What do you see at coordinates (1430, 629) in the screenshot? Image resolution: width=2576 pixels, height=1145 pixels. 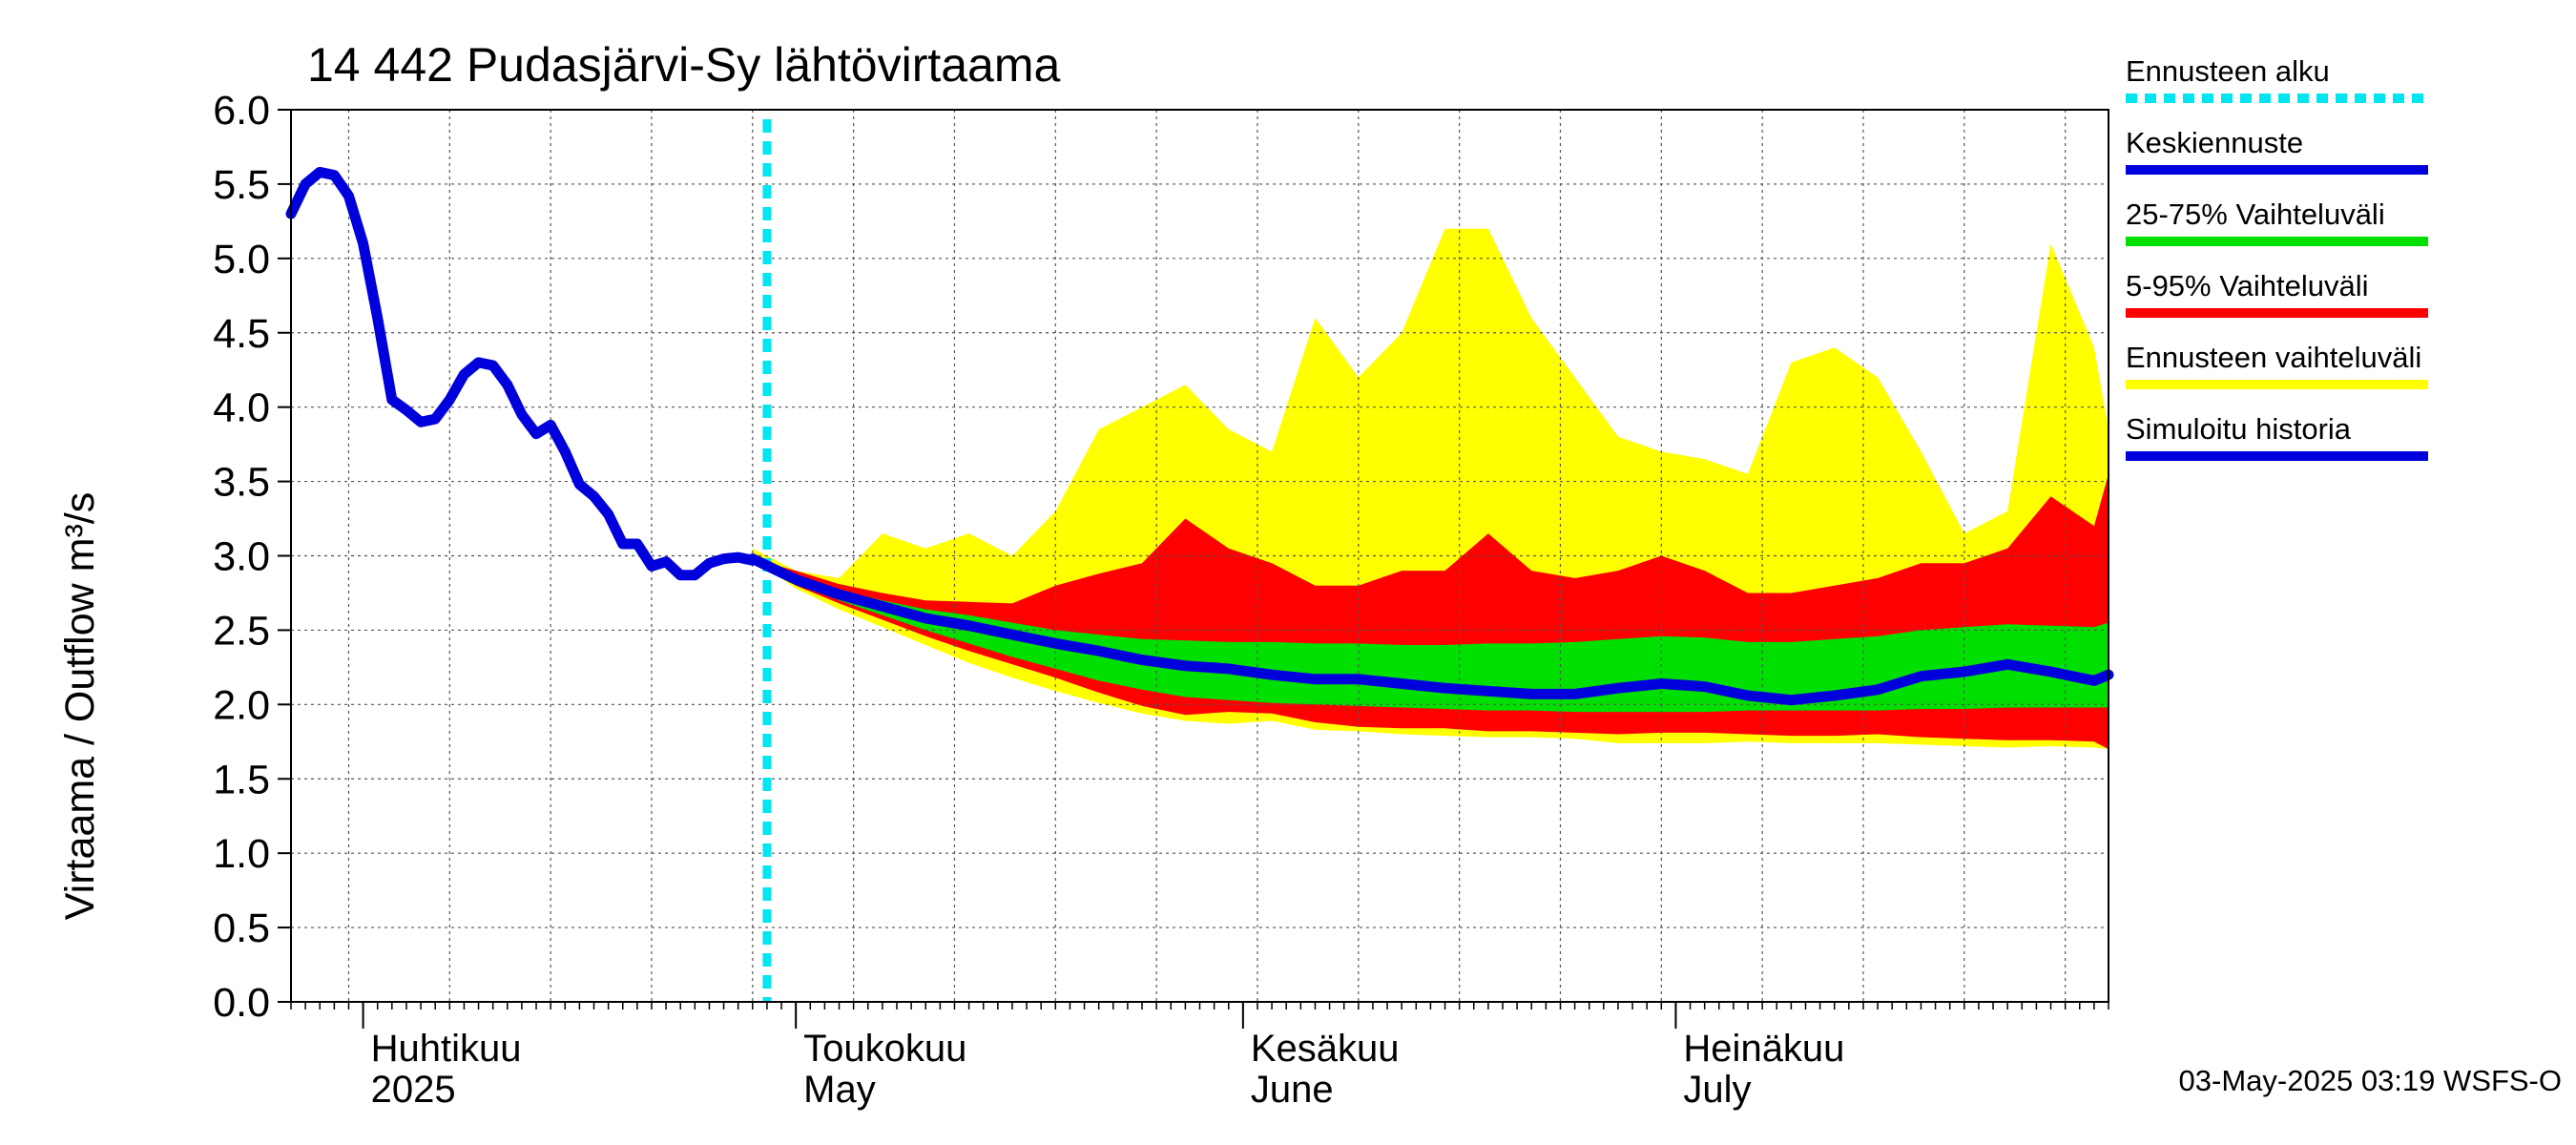 I see `median-forecast-line` at bounding box center [1430, 629].